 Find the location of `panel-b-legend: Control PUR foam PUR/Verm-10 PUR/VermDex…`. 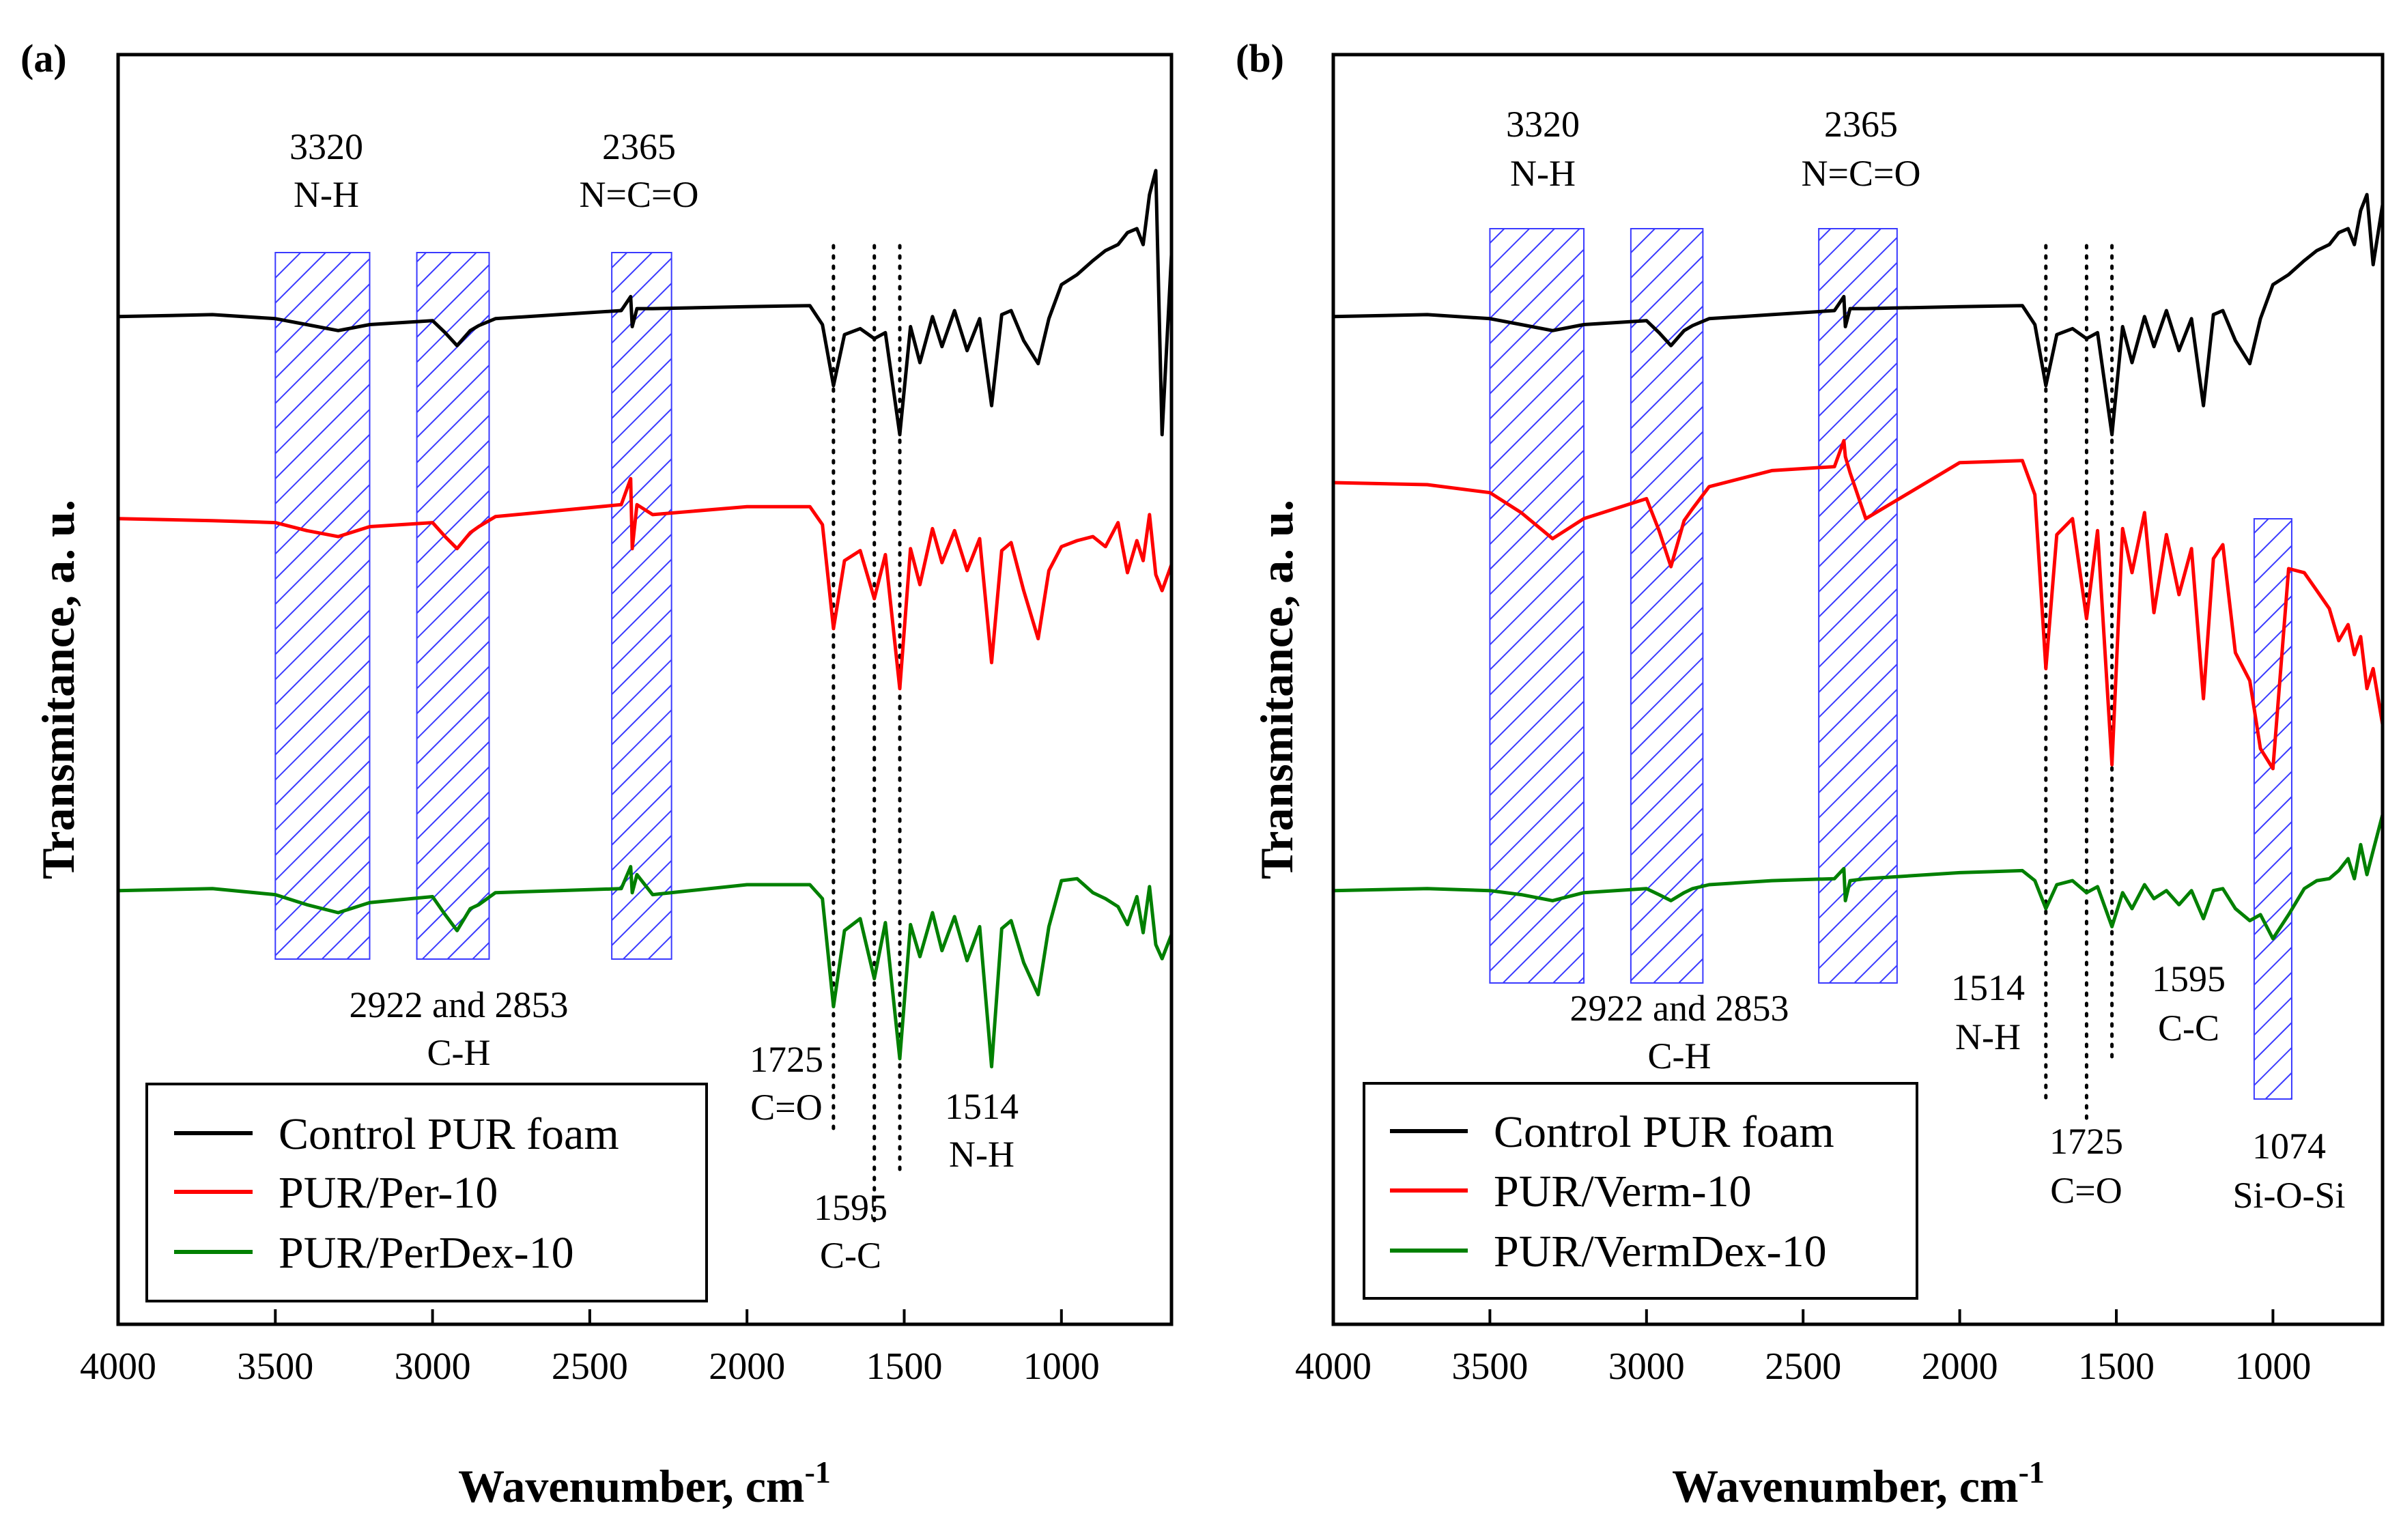

panel-b-legend: Control PUR foam PUR/Verm-10 PUR/VermDex… is located at coordinates (1640, 1191).